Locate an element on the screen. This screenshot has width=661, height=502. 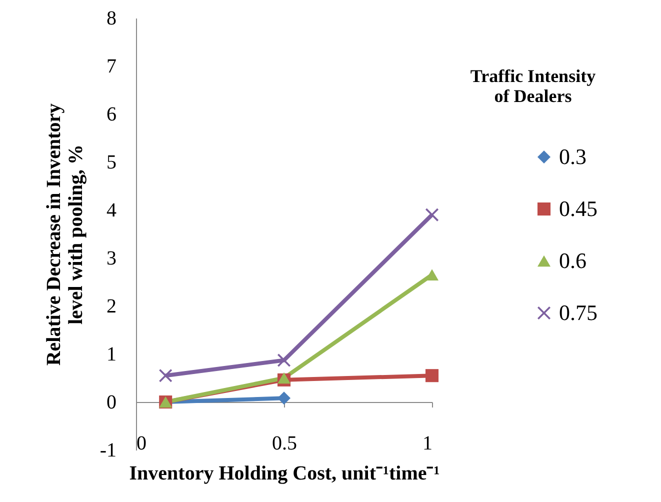
y-tick-label: 2 is located at coordinates (111, 307).